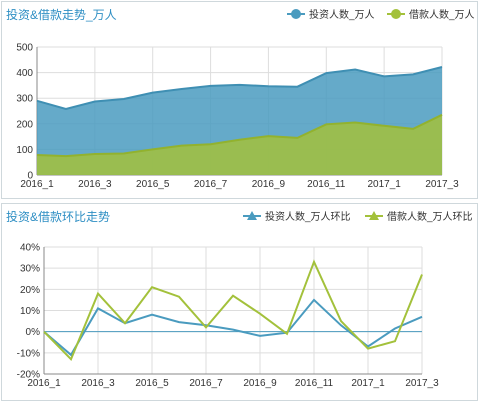 The width and height of the screenshot is (479, 403). I want to click on y-tick-label: 20%, so click(30, 290).